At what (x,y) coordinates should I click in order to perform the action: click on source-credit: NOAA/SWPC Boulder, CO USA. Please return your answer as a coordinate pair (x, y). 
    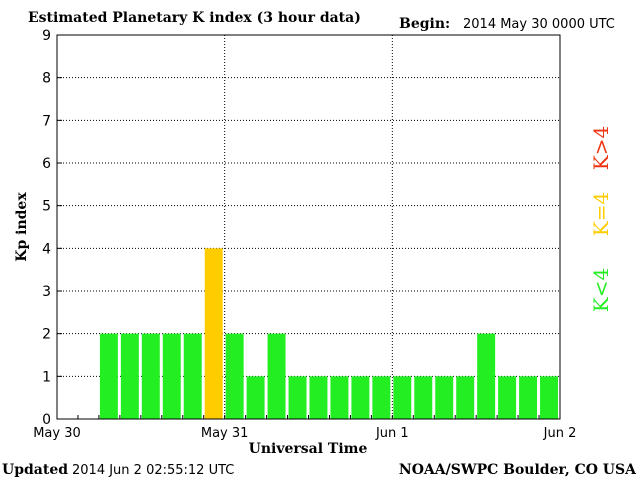
    Looking at the image, I should click on (518, 470).